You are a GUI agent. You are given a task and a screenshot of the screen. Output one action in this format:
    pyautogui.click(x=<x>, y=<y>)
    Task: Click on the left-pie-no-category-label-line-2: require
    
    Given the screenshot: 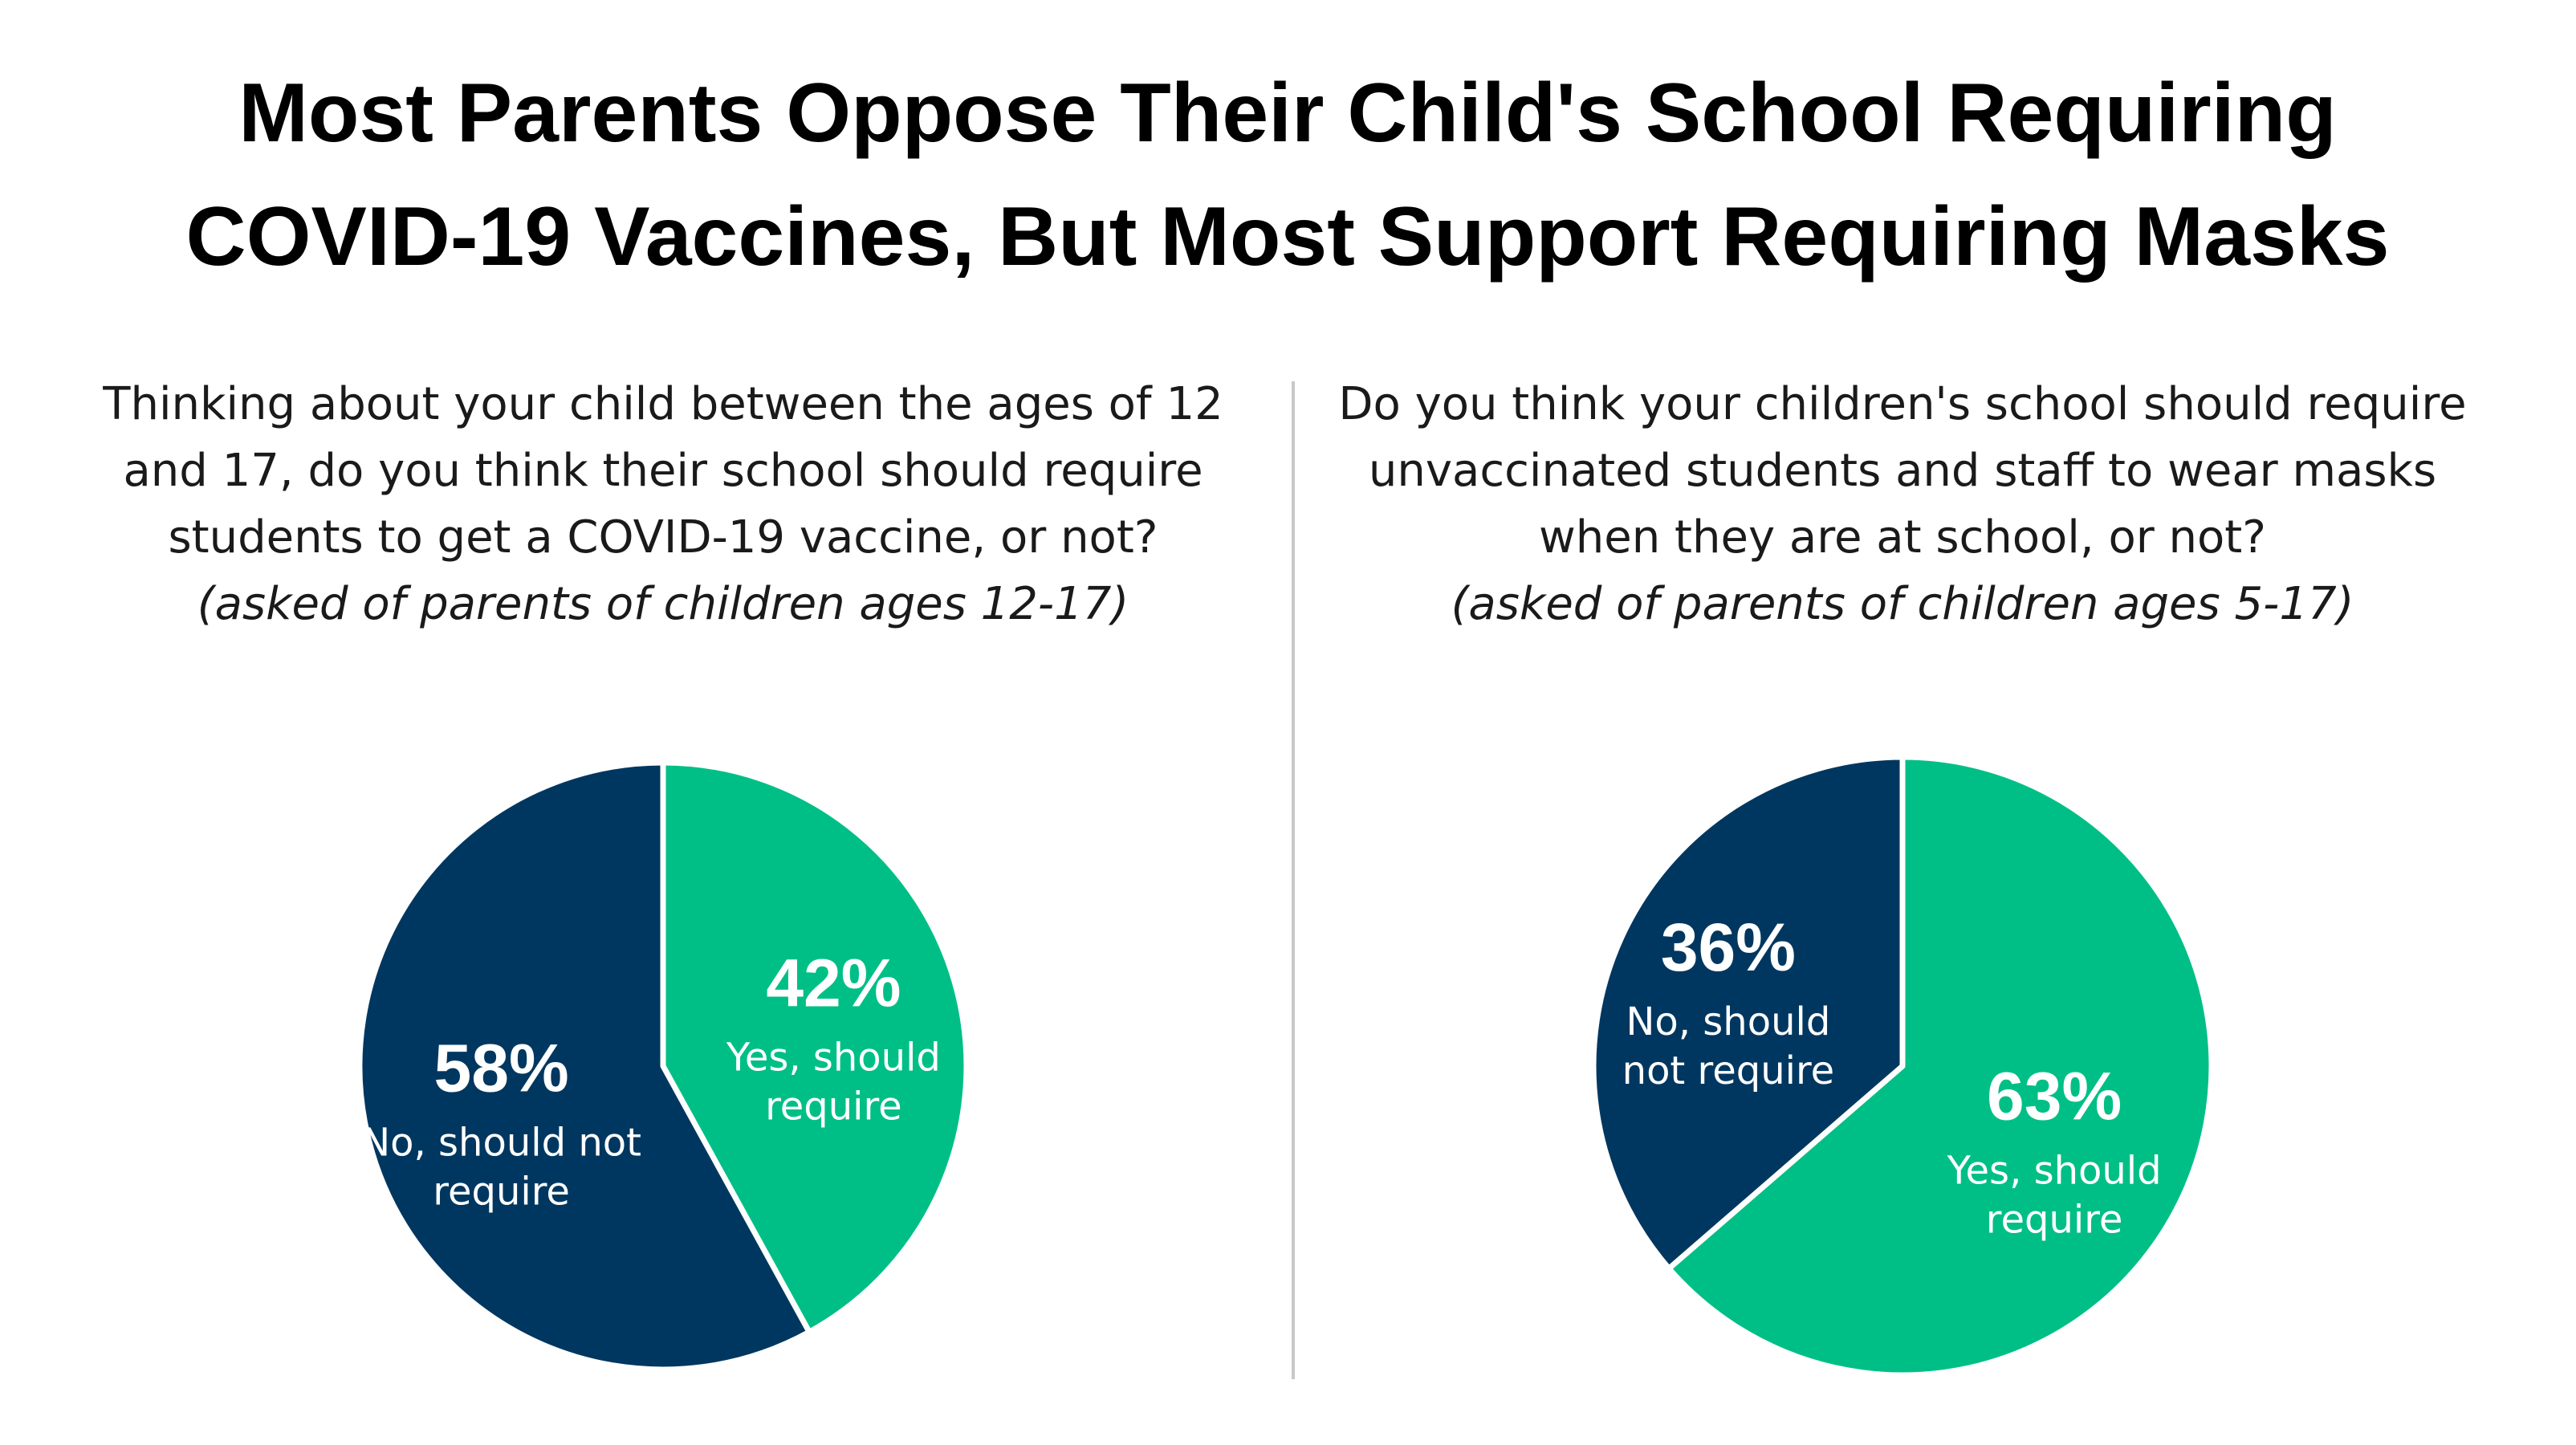 What is the action you would take?
    pyautogui.click(x=501, y=1192)
    